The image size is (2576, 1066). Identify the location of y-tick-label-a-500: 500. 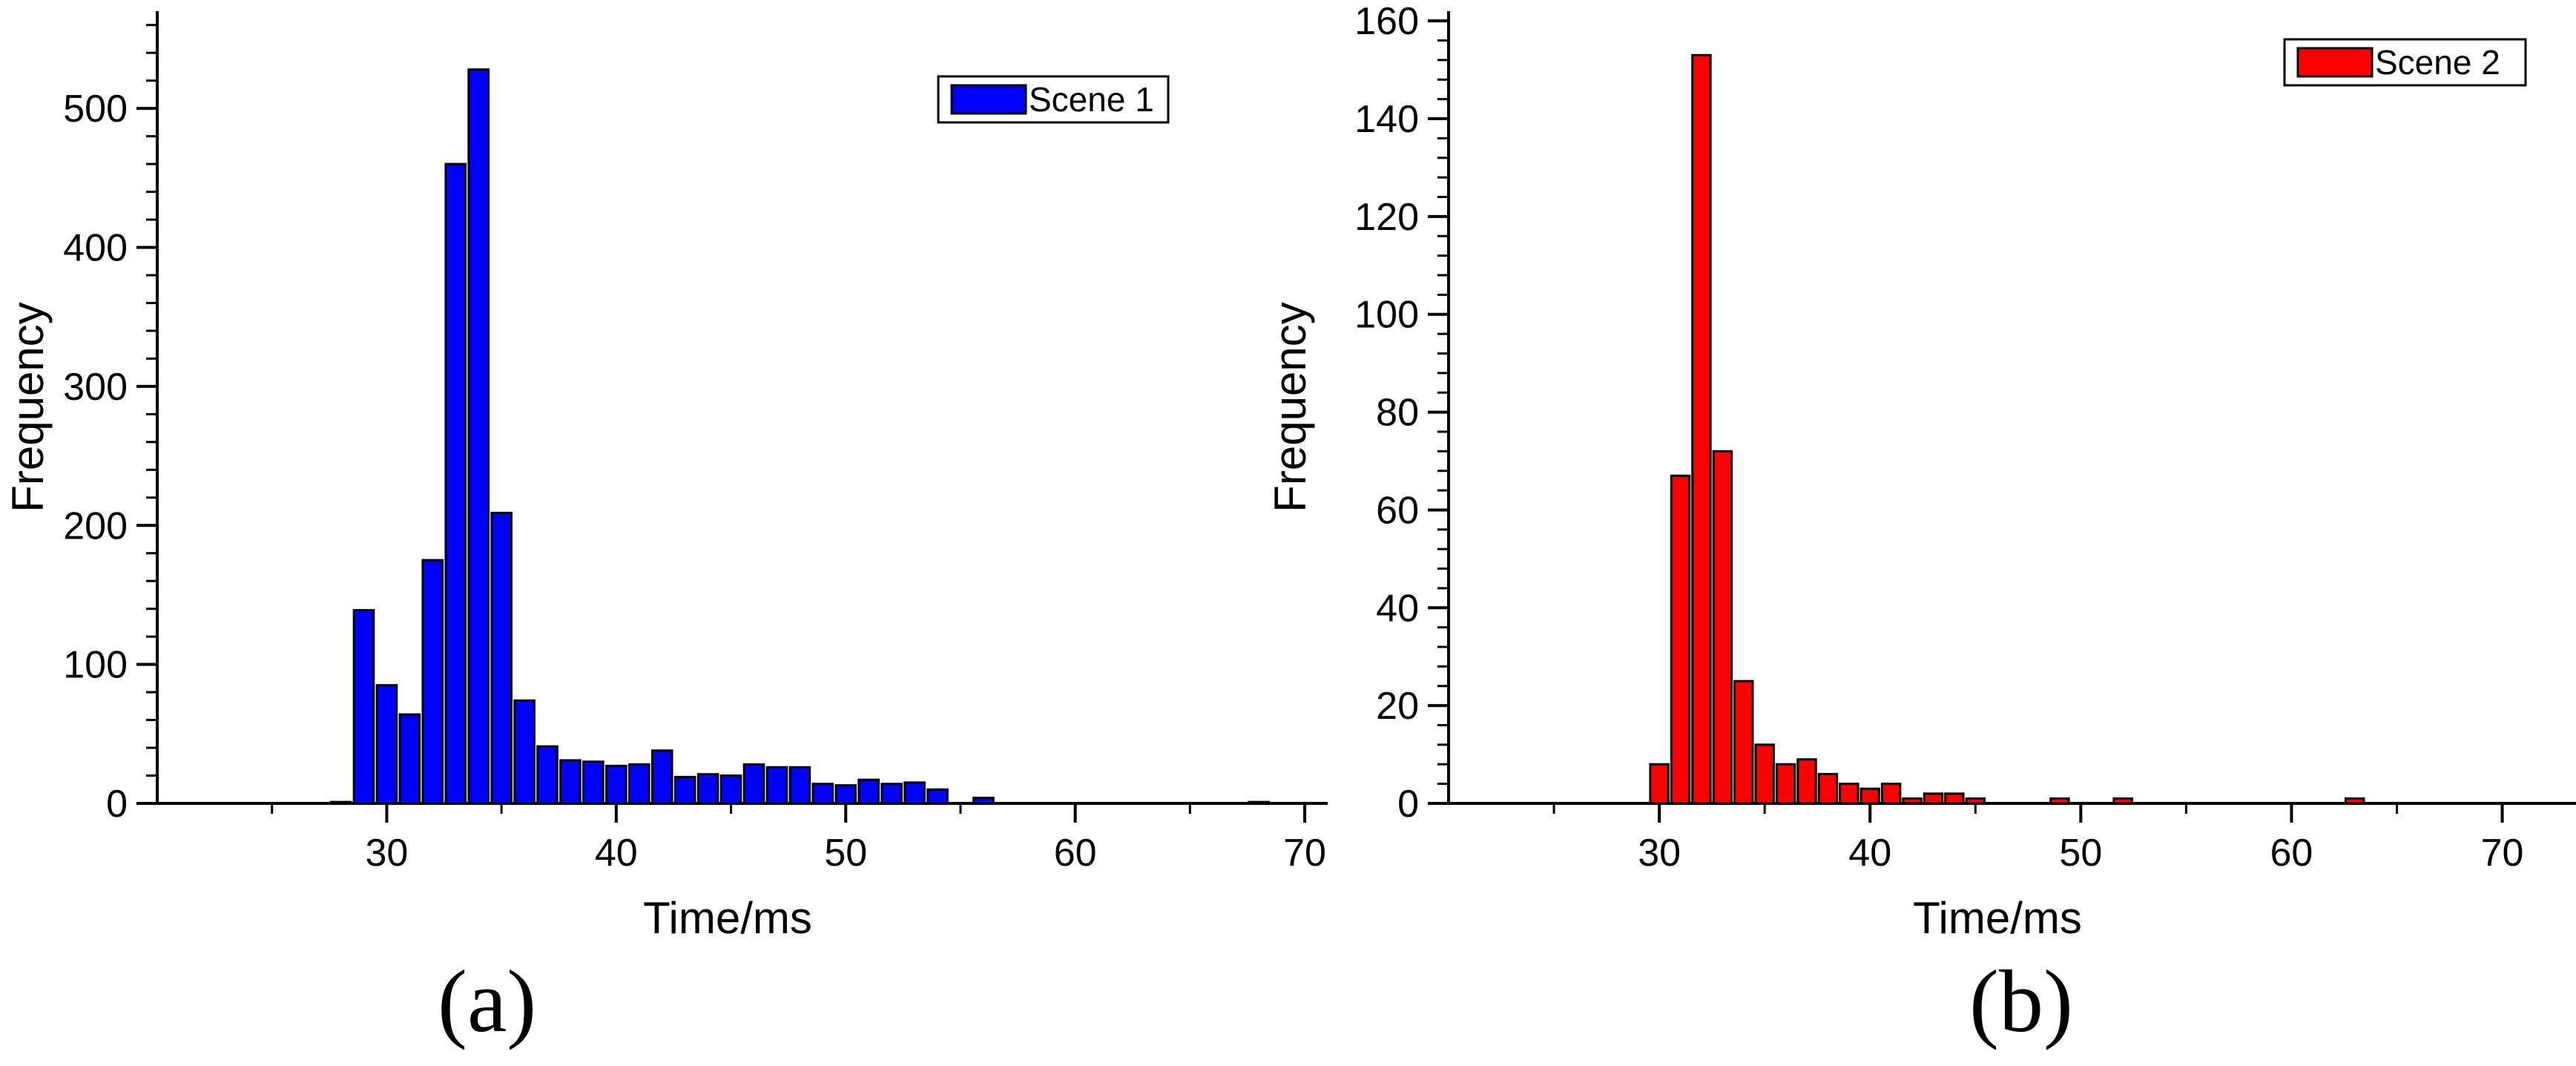
(96, 109).